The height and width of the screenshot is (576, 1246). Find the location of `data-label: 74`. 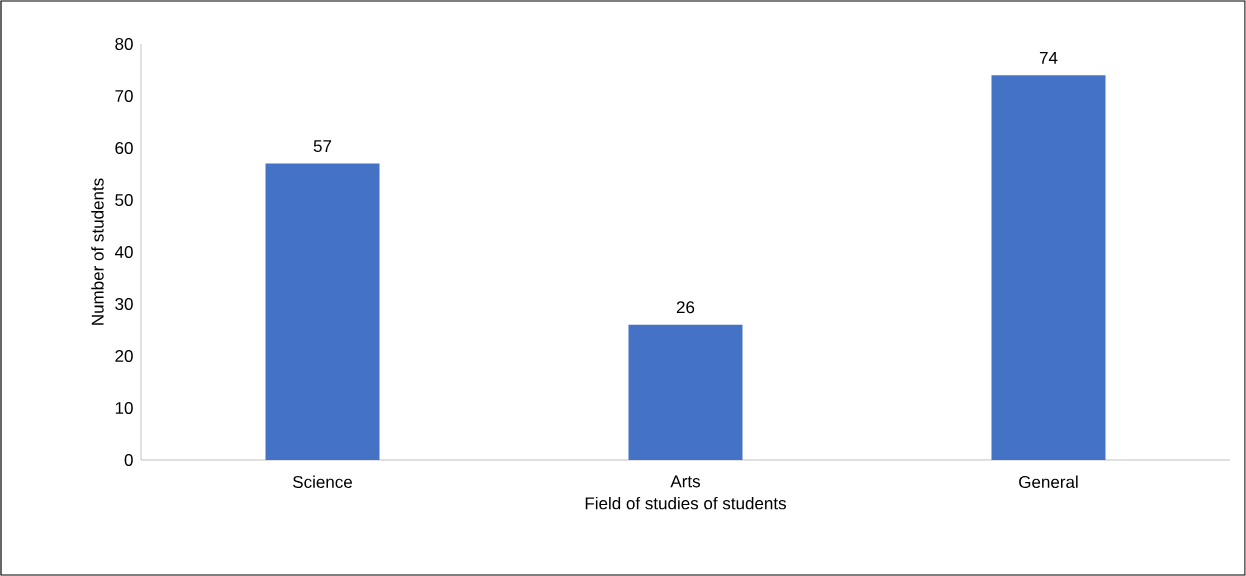

data-label: 74 is located at coordinates (1048, 57).